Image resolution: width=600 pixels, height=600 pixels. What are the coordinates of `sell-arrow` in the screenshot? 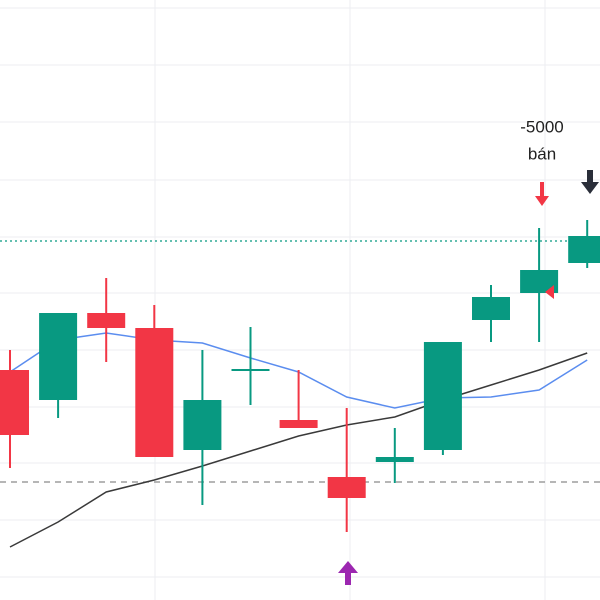 It's located at (542, 194).